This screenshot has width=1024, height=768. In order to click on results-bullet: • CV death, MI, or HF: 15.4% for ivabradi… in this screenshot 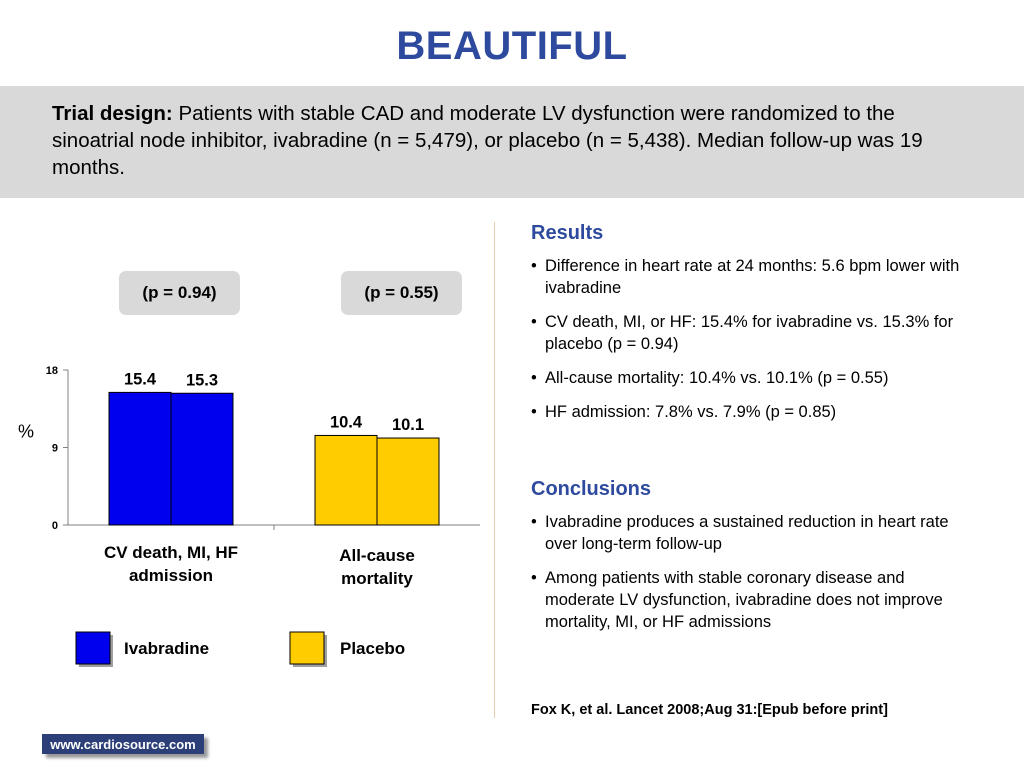, I will do `click(751, 333)`.